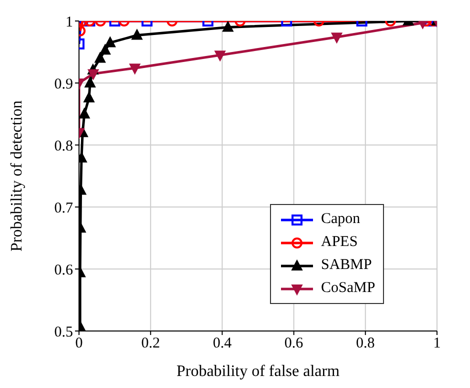 This screenshot has width=470, height=388. I want to click on legend-label: SABMP, so click(346, 265).